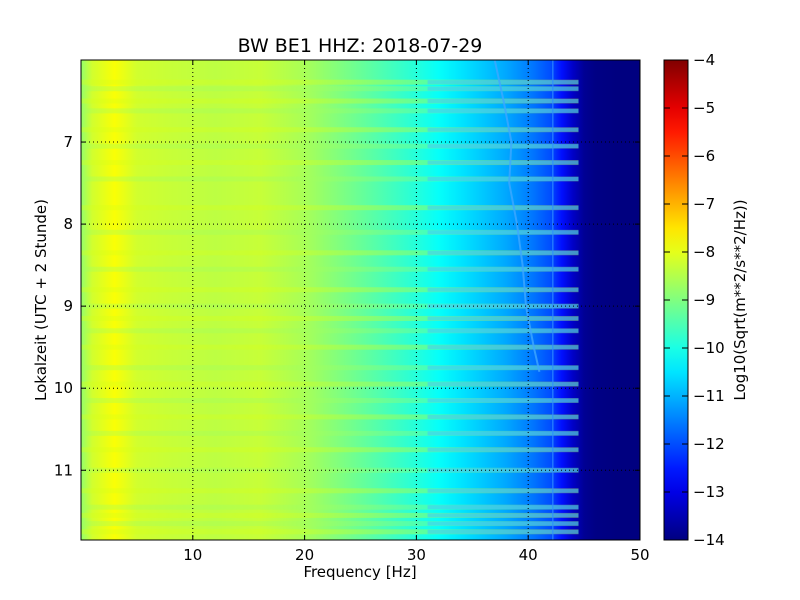 The height and width of the screenshot is (600, 800). What do you see at coordinates (709, 396) in the screenshot?
I see `colorbar-tick-label: −11` at bounding box center [709, 396].